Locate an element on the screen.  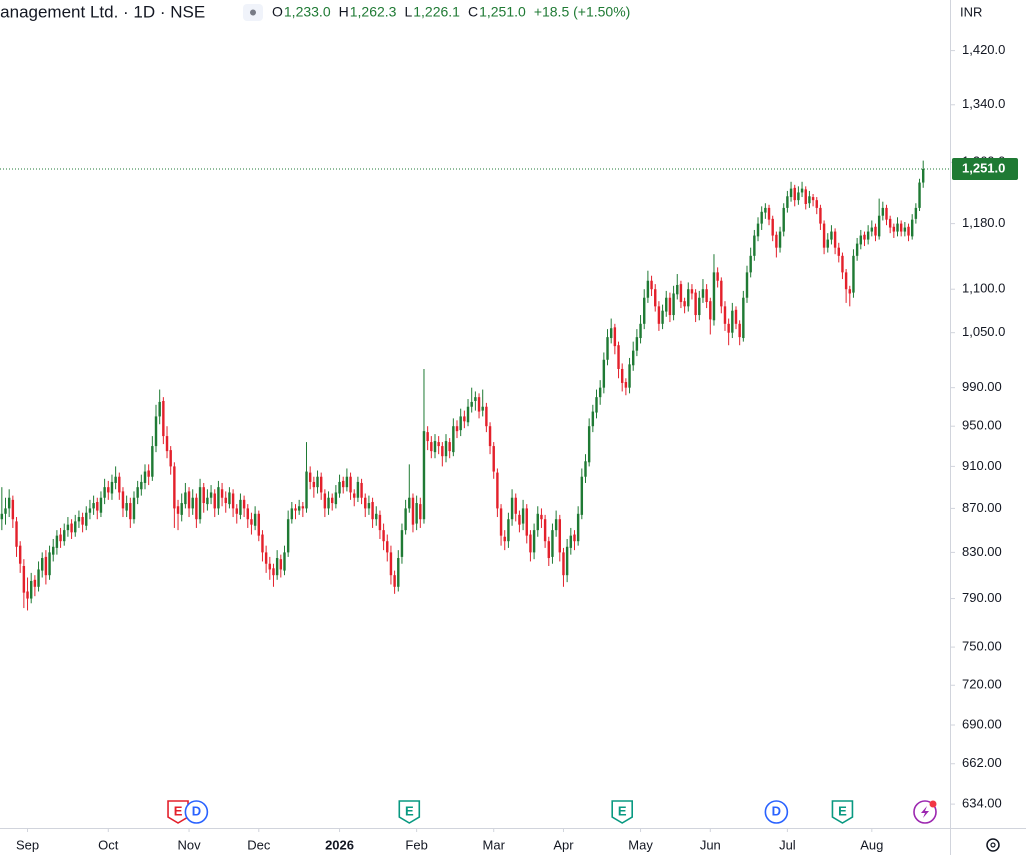
event-label: D is located at coordinates (776, 810).